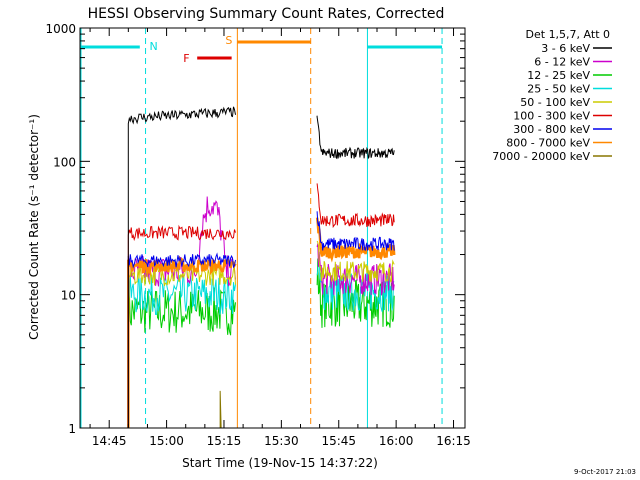 The height and width of the screenshot is (480, 640). I want to click on legend-entry-label: 100 - 300 keV, so click(551, 116).